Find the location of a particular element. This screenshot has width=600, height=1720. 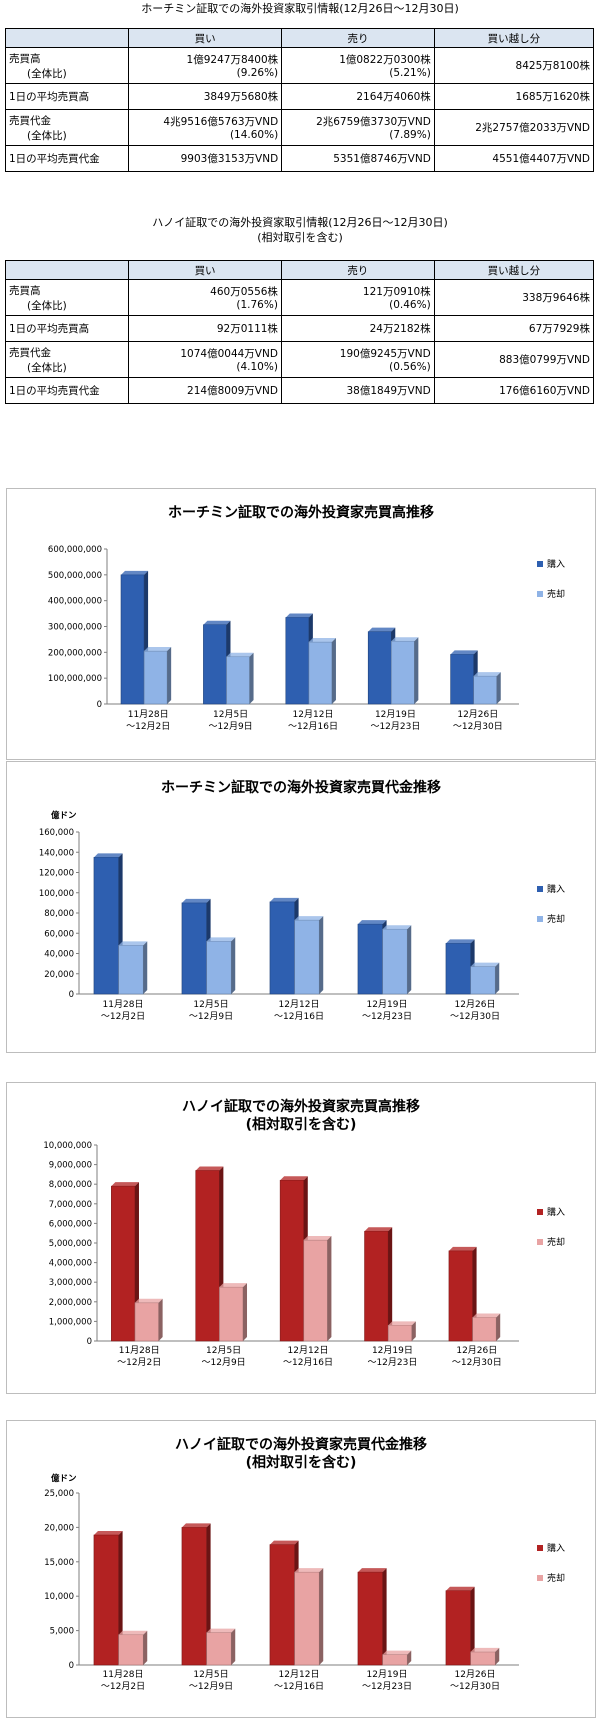

column-header is located at coordinates (67, 38).